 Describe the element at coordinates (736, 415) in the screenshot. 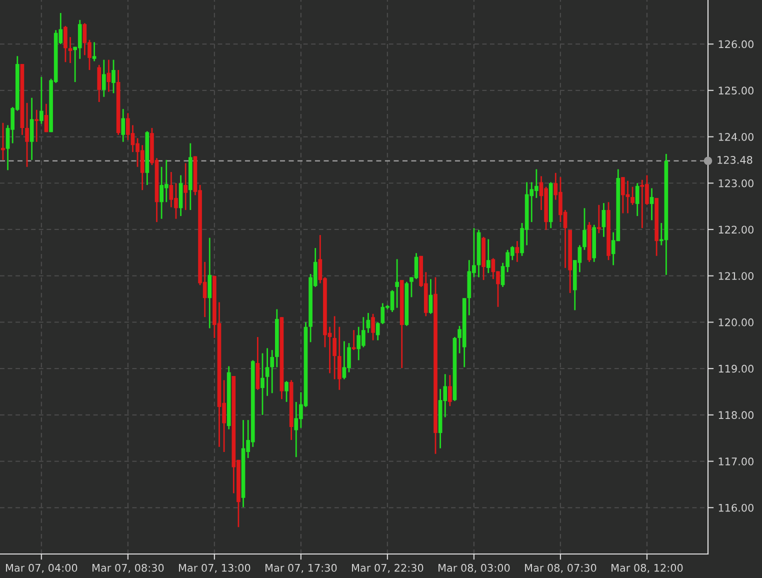

I see `y-tick-label: 118.00` at that location.